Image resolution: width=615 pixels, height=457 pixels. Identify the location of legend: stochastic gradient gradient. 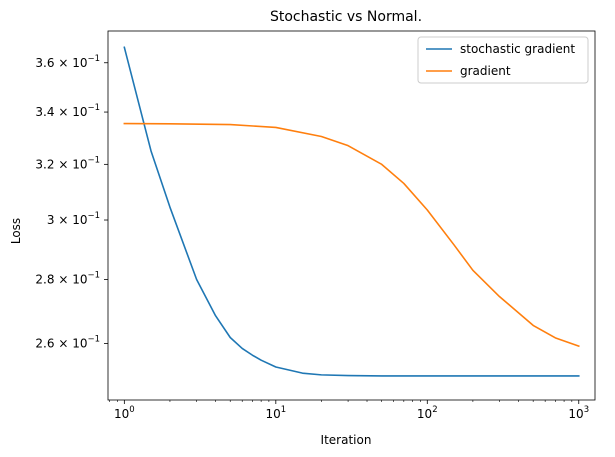
(503, 60).